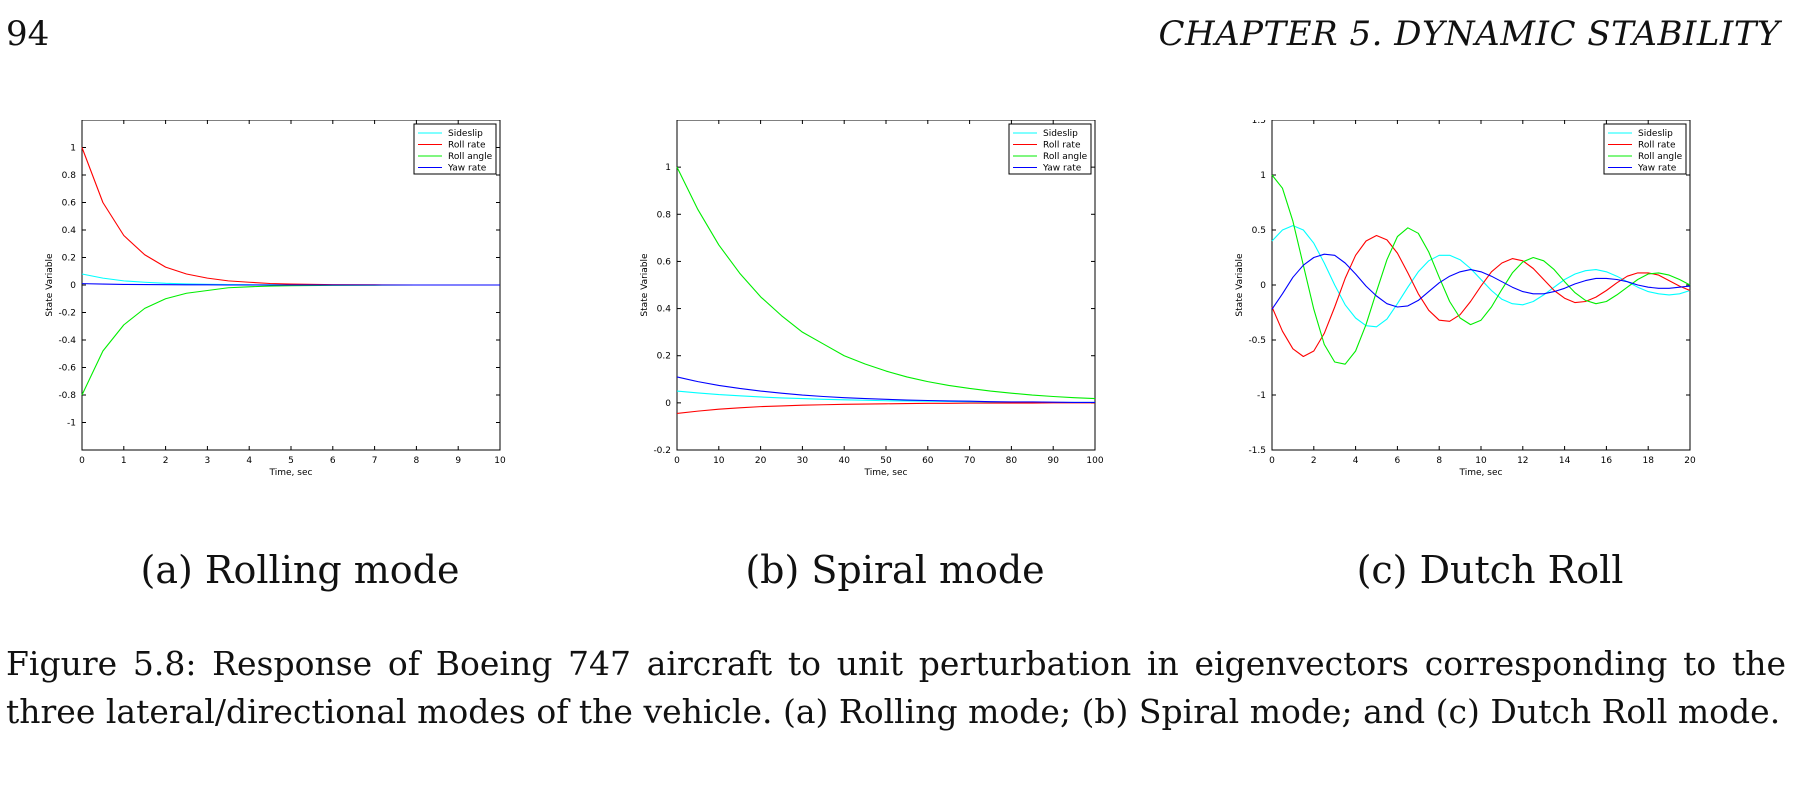 This screenshot has width=1800, height=796. Describe the element at coordinates (1469, 34) in the screenshot. I see `running-head: CHAPTER 5. DYNAMIC STABILITY` at that location.